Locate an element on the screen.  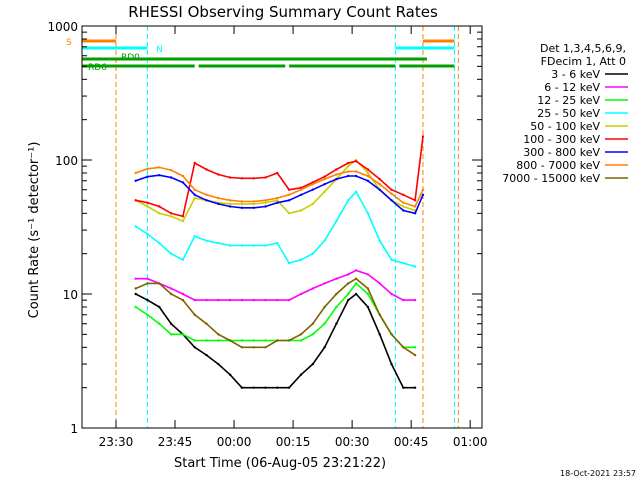
x-tick-label: 23:30 is located at coordinates (116, 442).